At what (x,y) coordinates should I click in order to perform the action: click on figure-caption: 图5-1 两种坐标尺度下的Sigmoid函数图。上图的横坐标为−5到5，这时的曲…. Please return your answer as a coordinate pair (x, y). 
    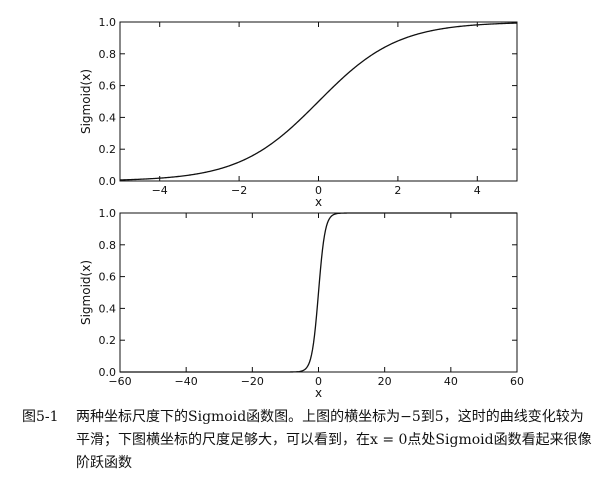
    Looking at the image, I should click on (307, 440).